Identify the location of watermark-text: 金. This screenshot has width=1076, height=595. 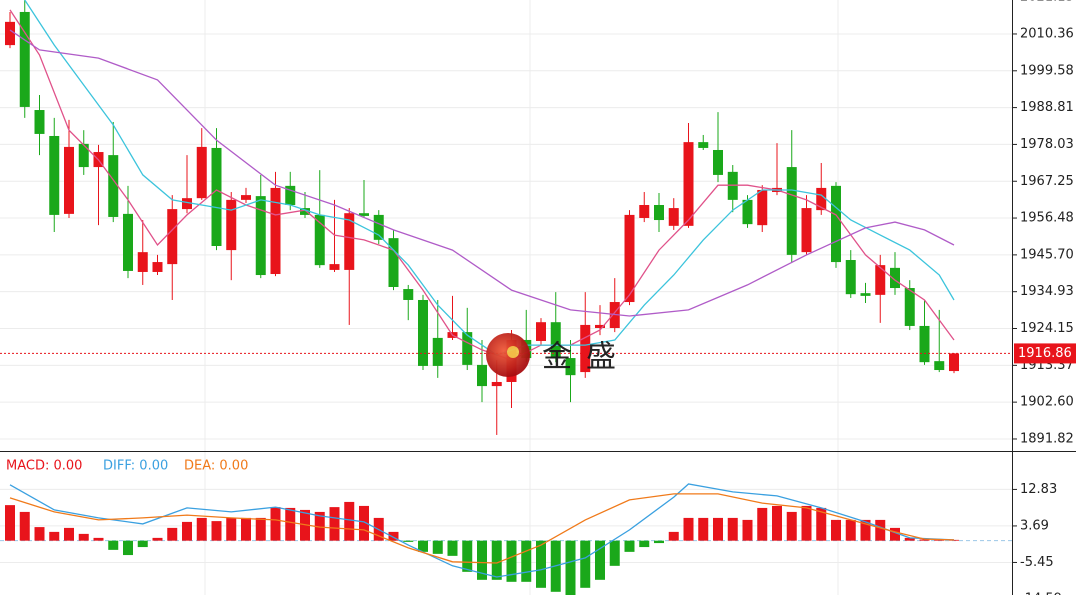
(557, 357).